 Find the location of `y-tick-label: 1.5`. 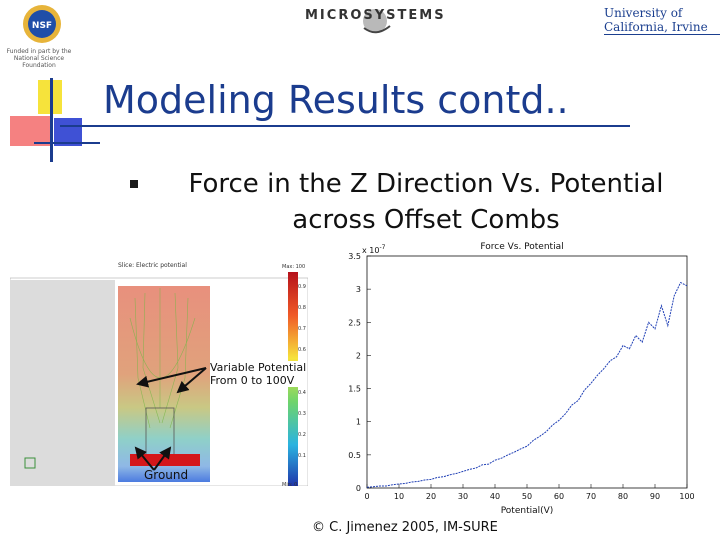

y-tick-label: 1.5 is located at coordinates (354, 389).